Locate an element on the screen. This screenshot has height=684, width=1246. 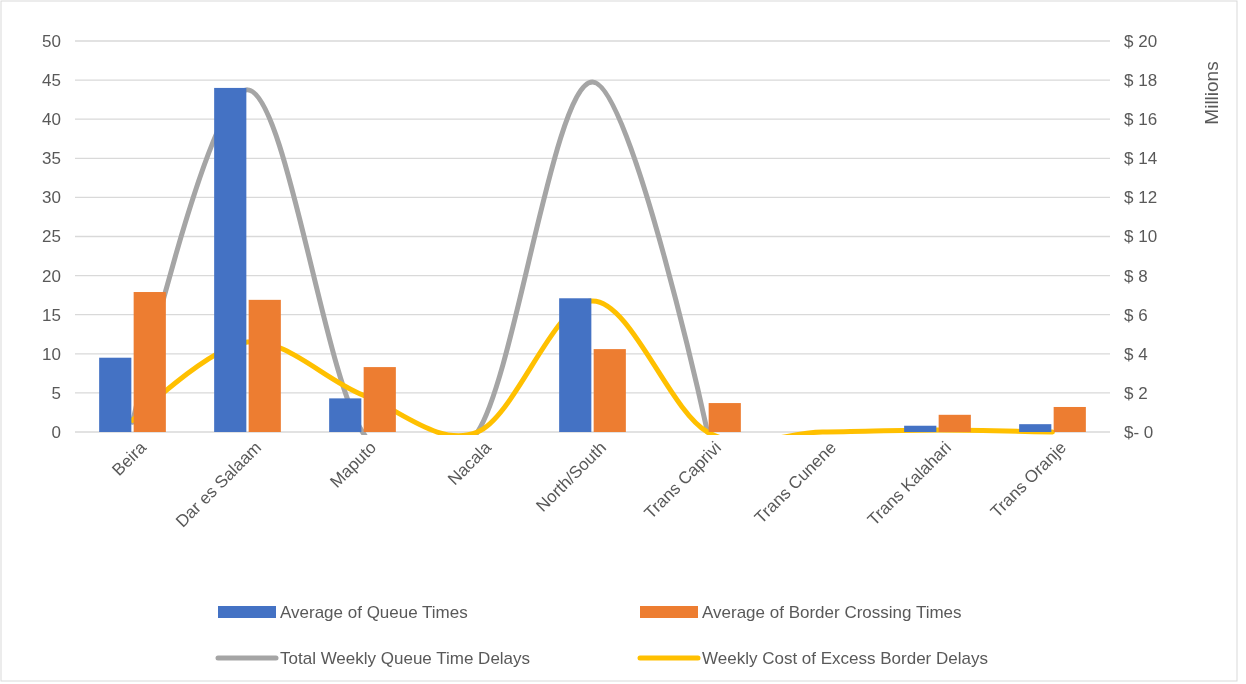
y-tick-label: 10 is located at coordinates (51, 354).